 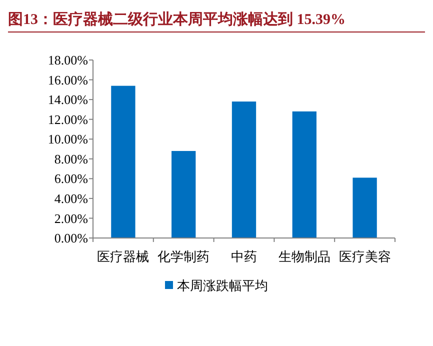 I want to click on x-tick-label: 医疗器械, so click(x=123, y=256).